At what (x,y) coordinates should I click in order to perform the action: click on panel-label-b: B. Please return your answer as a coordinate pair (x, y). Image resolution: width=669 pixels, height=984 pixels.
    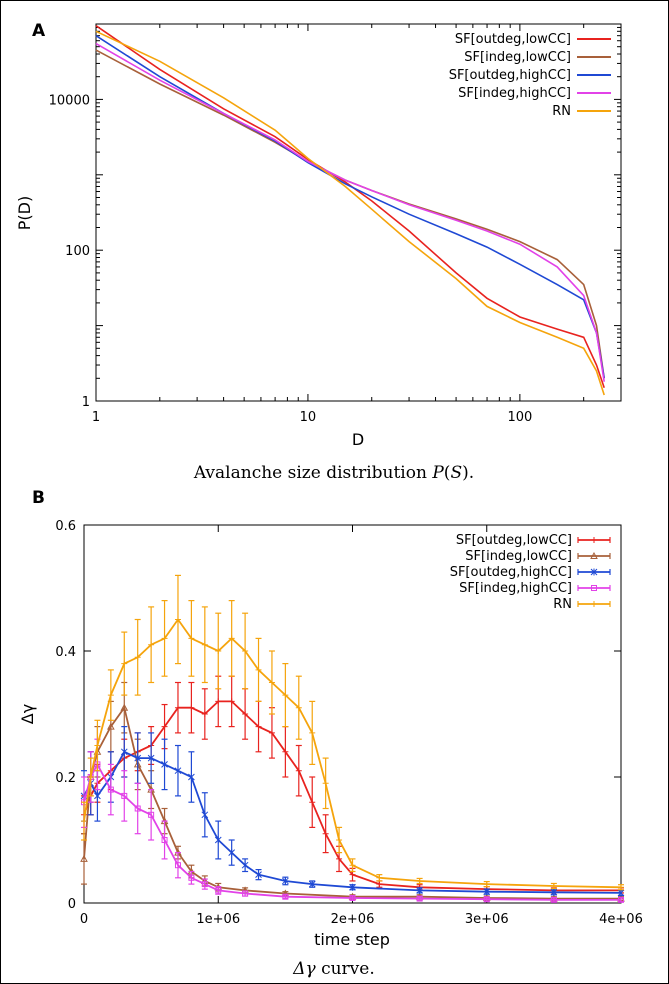
    Looking at the image, I should click on (38, 498).